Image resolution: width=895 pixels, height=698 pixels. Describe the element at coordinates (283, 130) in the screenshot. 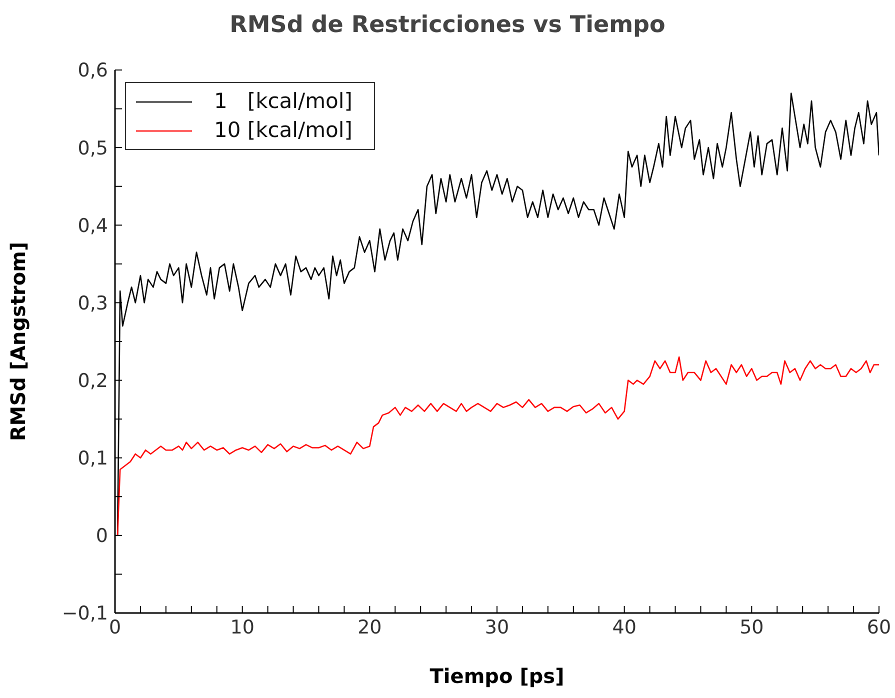

I see `legend-label: 10 [kcal/mol]` at that location.